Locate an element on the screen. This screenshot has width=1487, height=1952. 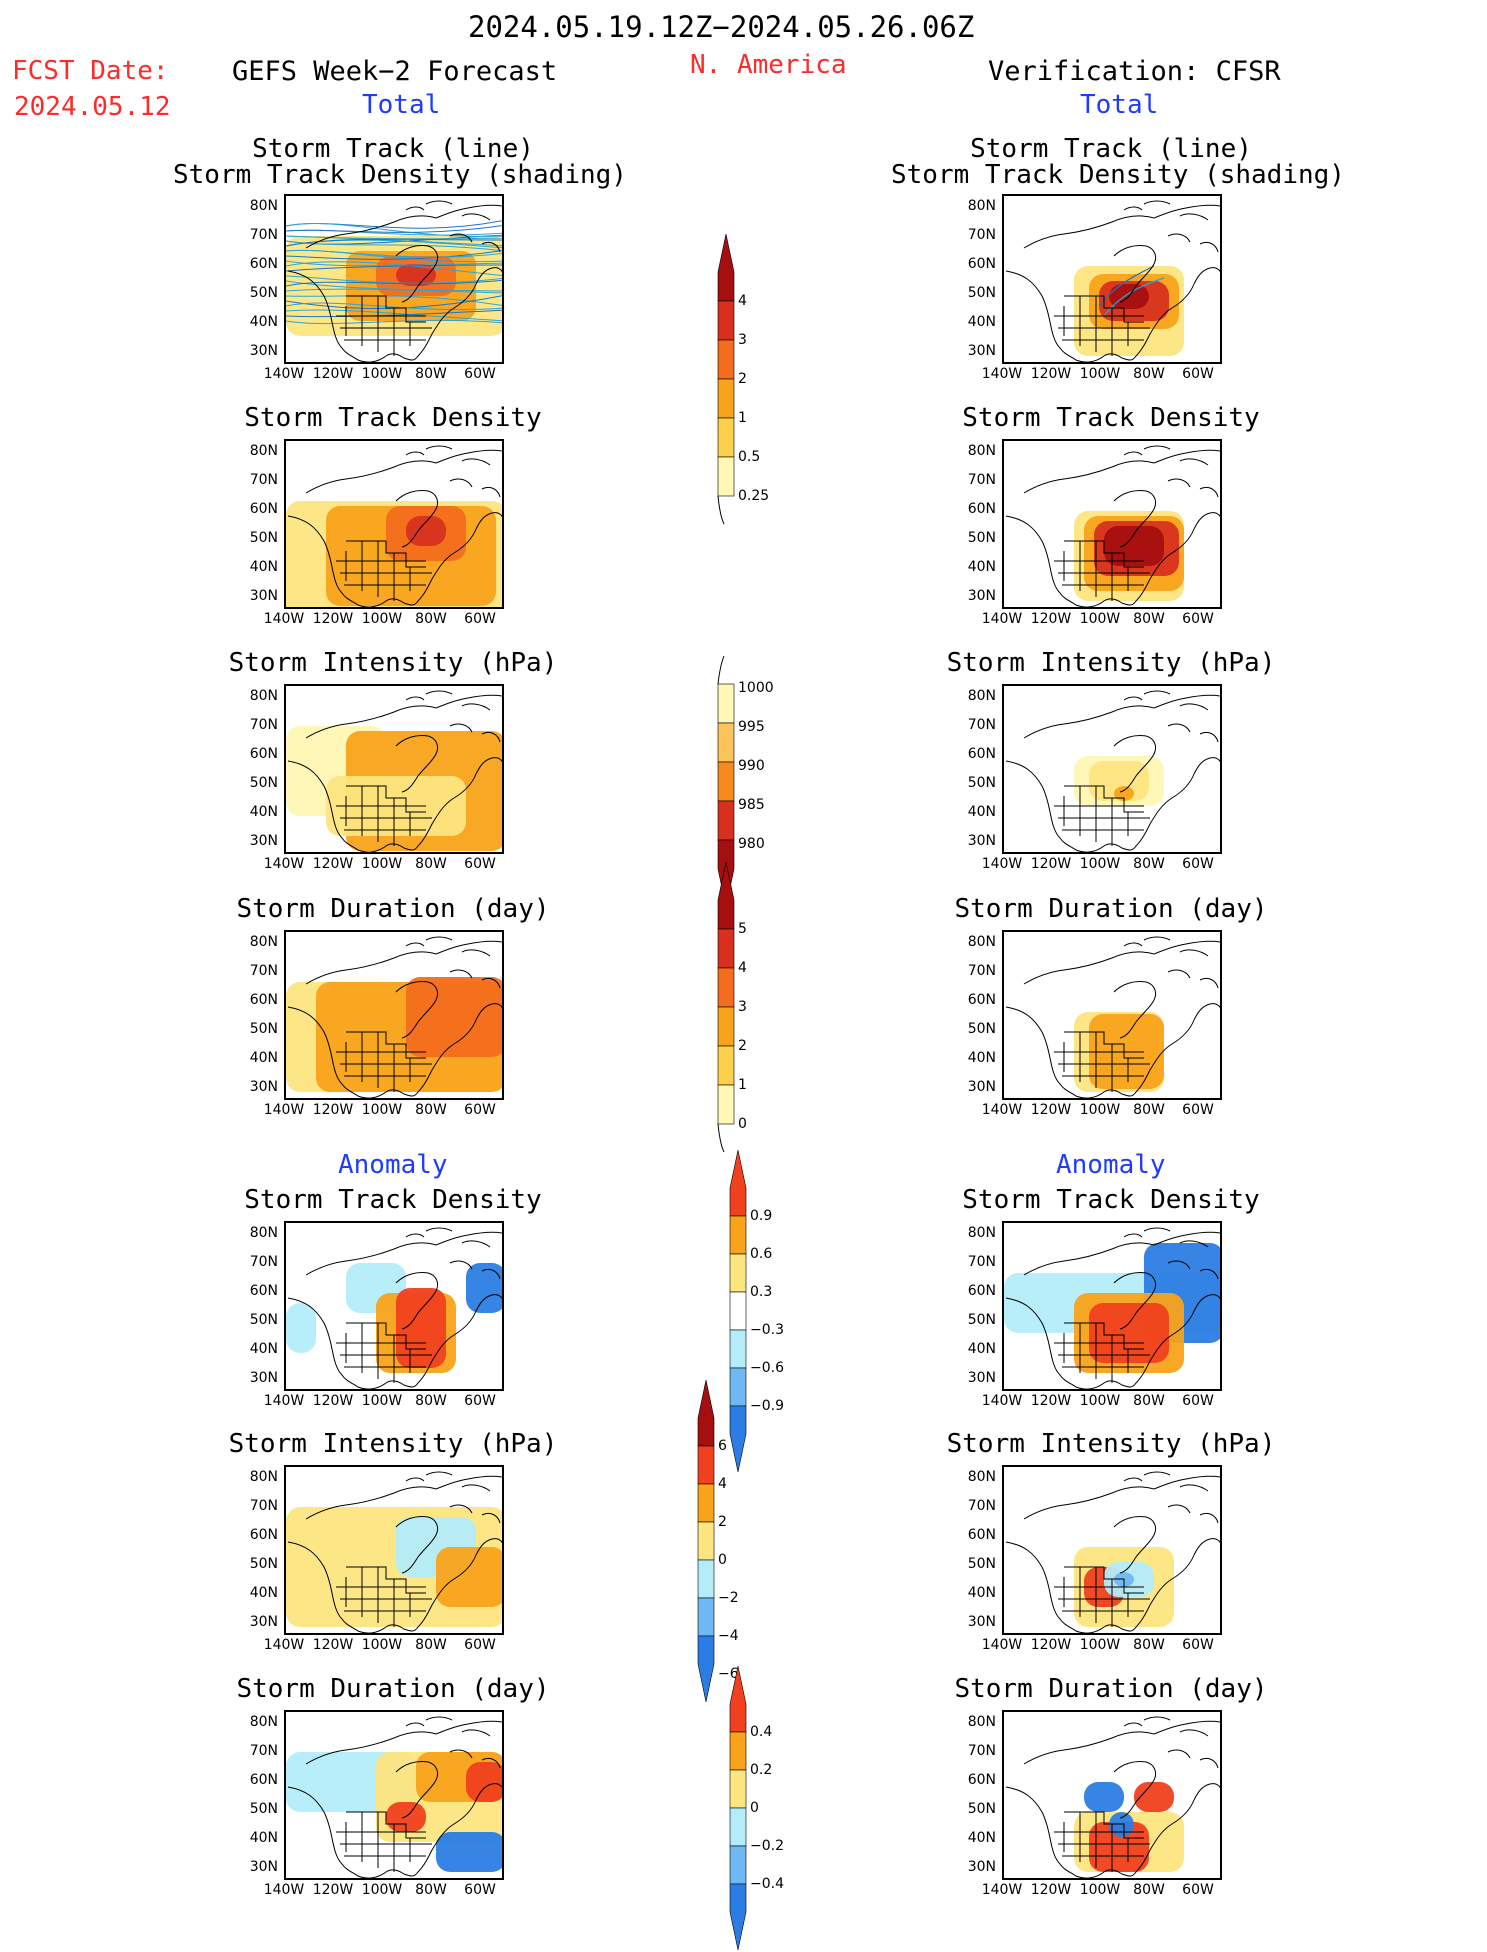
left-7-field-shade is located at coordinates (484, 1782).